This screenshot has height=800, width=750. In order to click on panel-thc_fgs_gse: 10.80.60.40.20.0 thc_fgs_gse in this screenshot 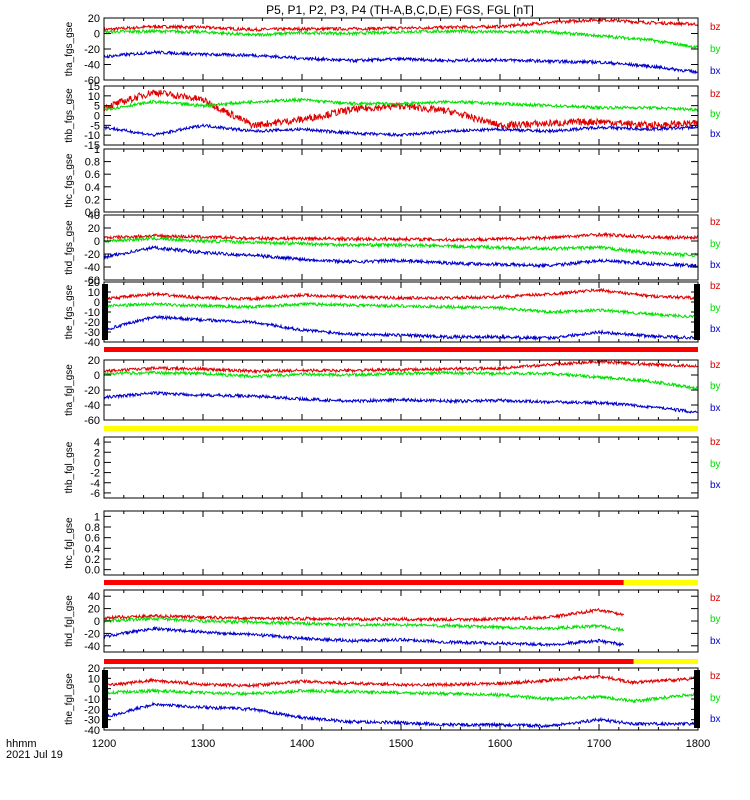, I will do `click(381, 181)`.